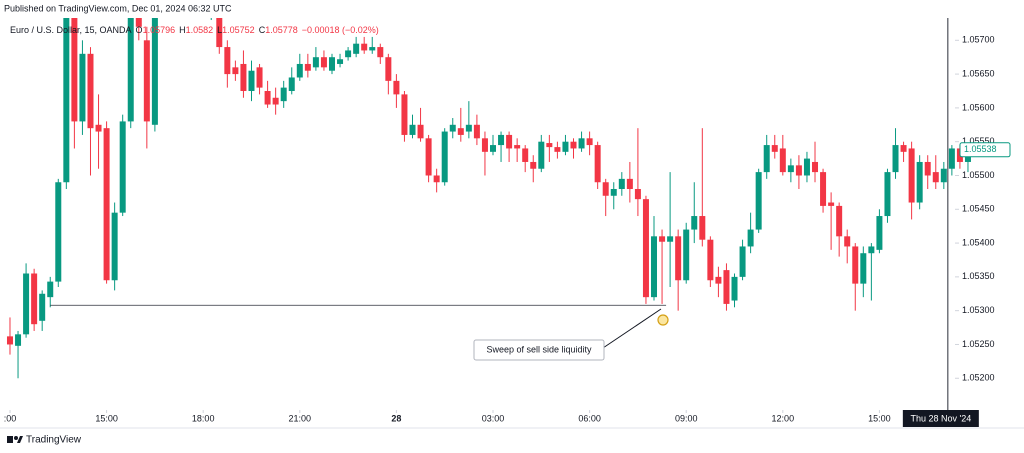  I want to click on y-tick-label: 1.05550, so click(978, 141).